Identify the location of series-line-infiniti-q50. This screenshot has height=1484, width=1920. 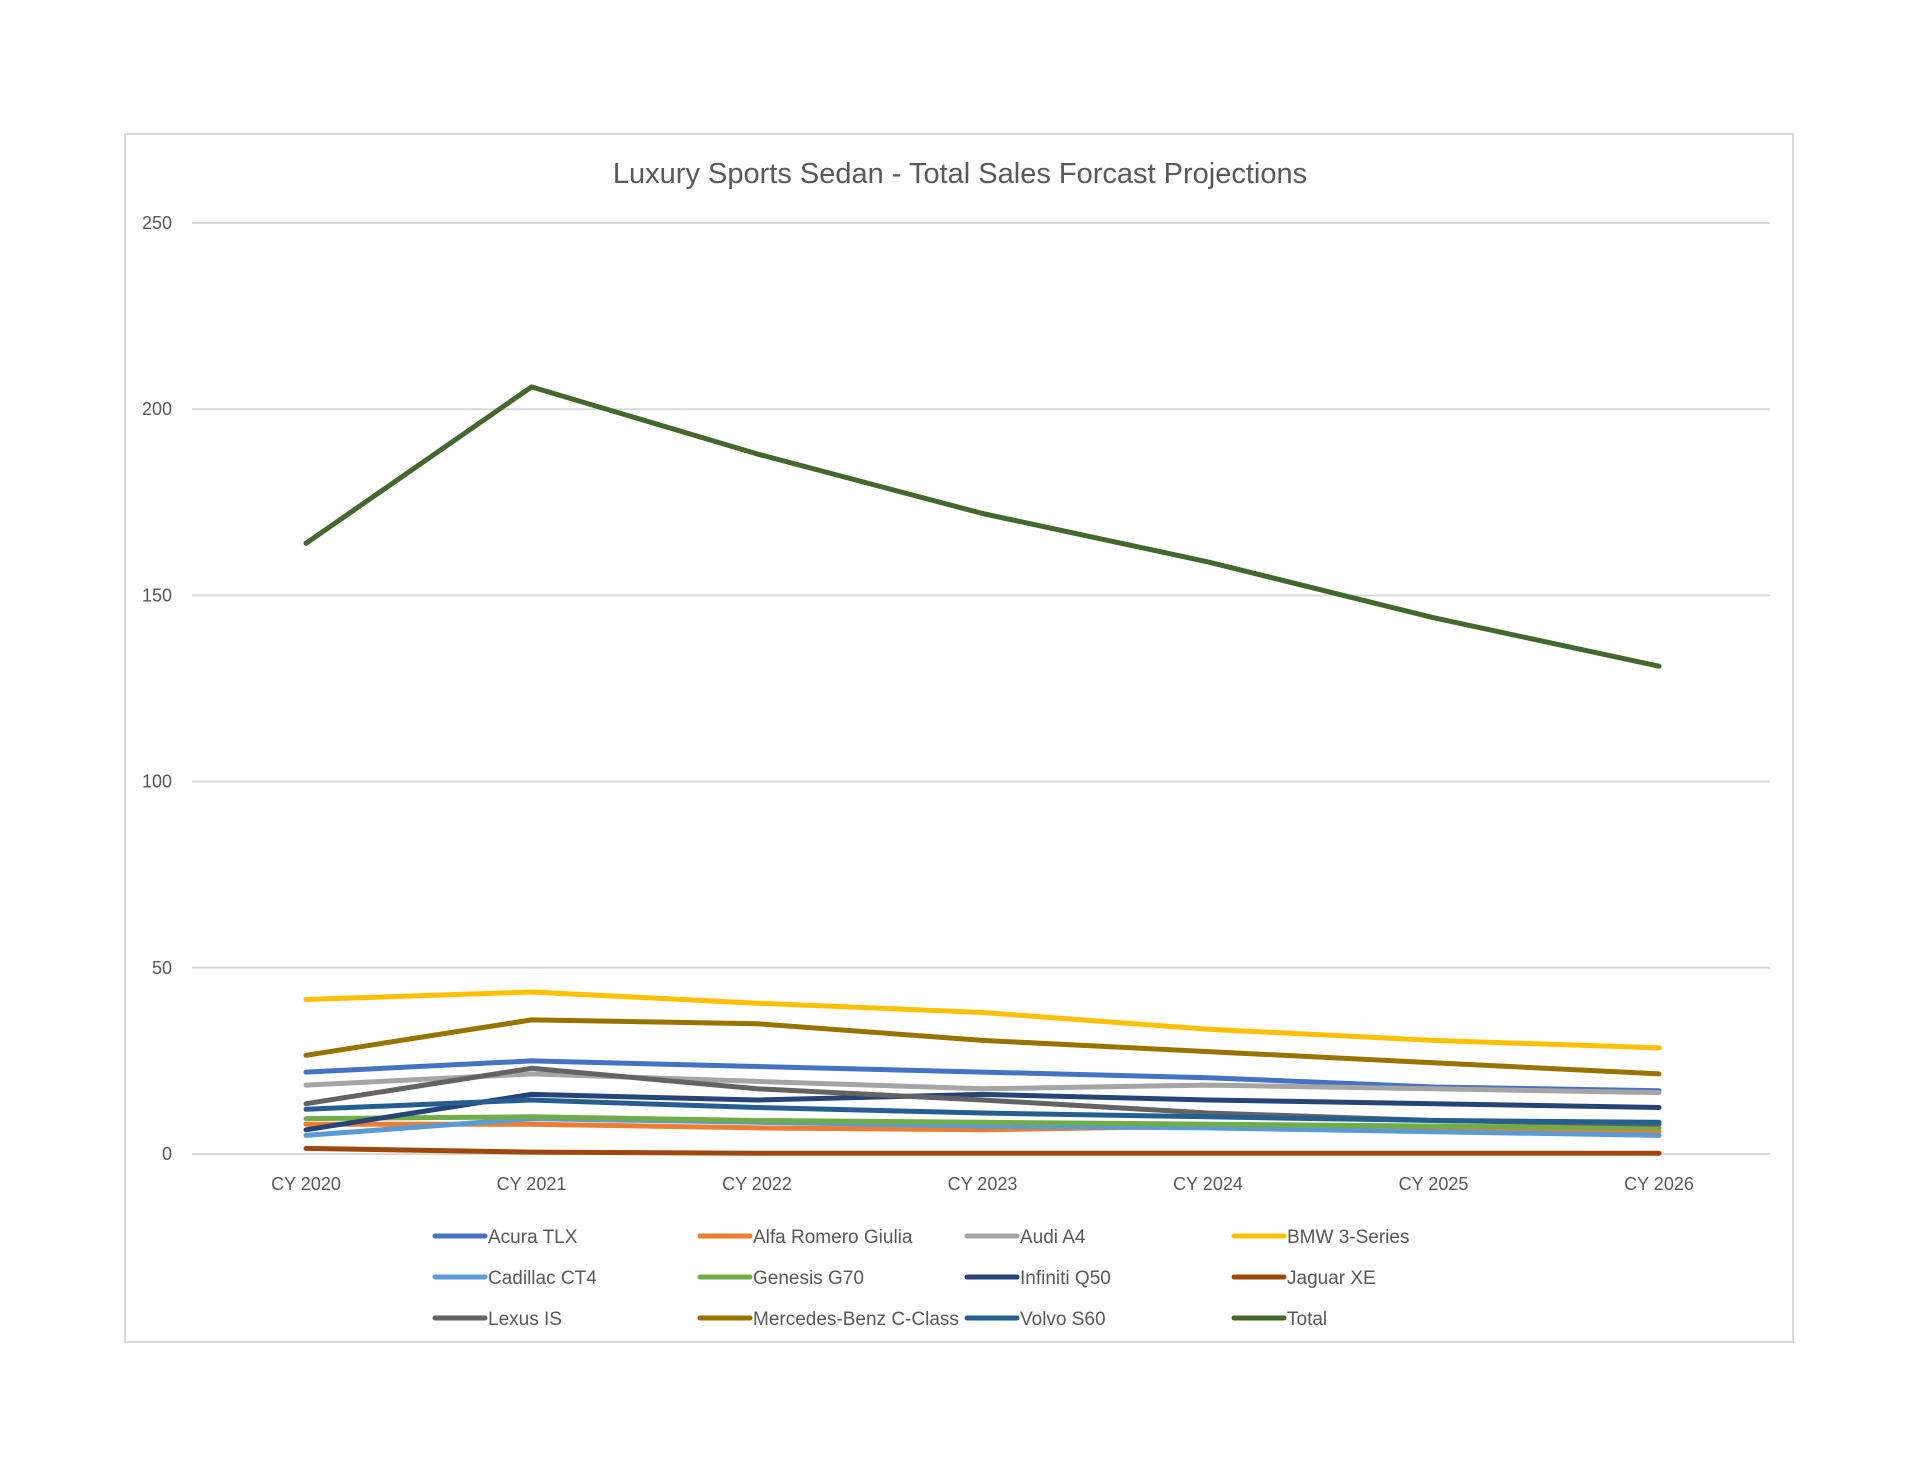
(982, 1112).